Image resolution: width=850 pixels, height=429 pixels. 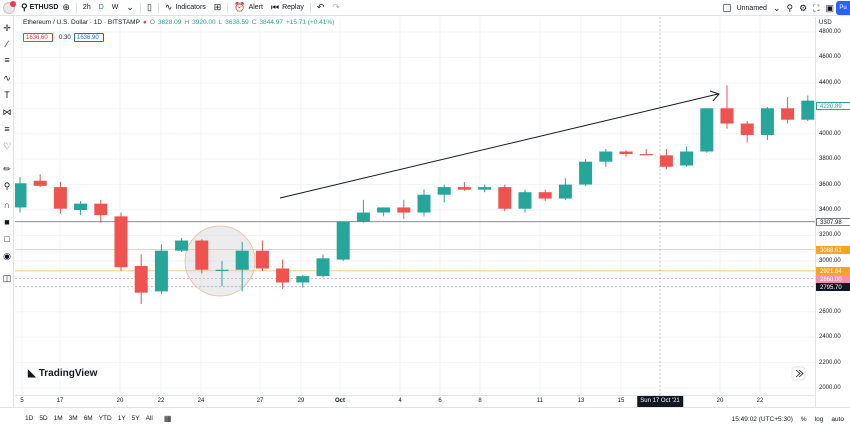 What do you see at coordinates (7, 205) in the screenshot?
I see `magnet-icon: ∩` at bounding box center [7, 205].